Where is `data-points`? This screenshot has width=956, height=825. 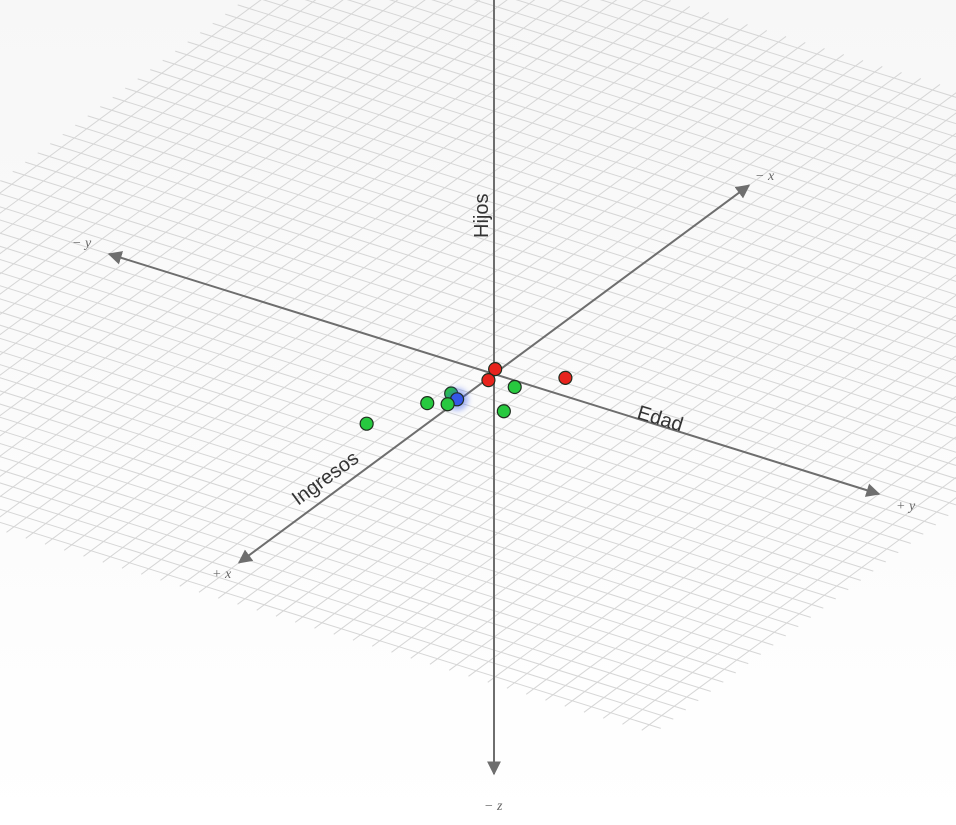
data-points is located at coordinates (466, 396).